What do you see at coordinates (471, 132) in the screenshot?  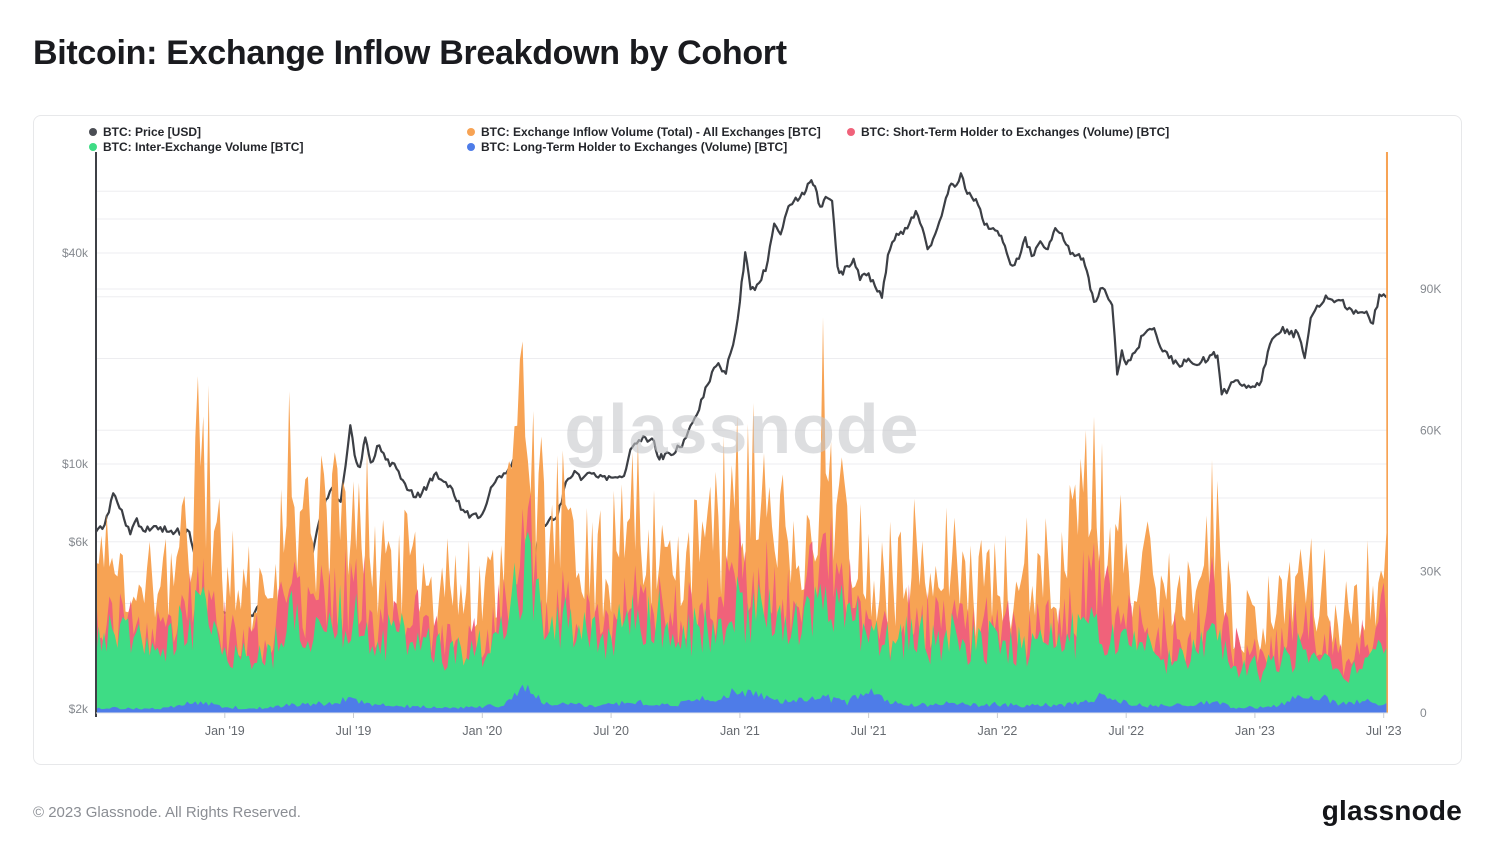 I see `total-inflow-dot-icon` at bounding box center [471, 132].